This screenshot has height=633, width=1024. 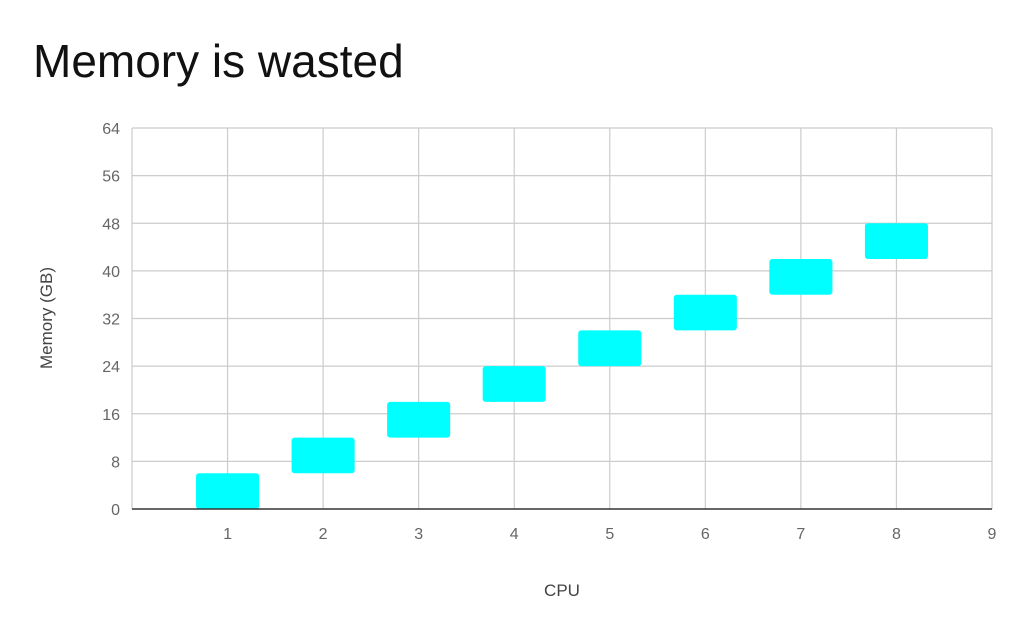 I want to click on x-tick-label: 8, so click(x=896, y=534).